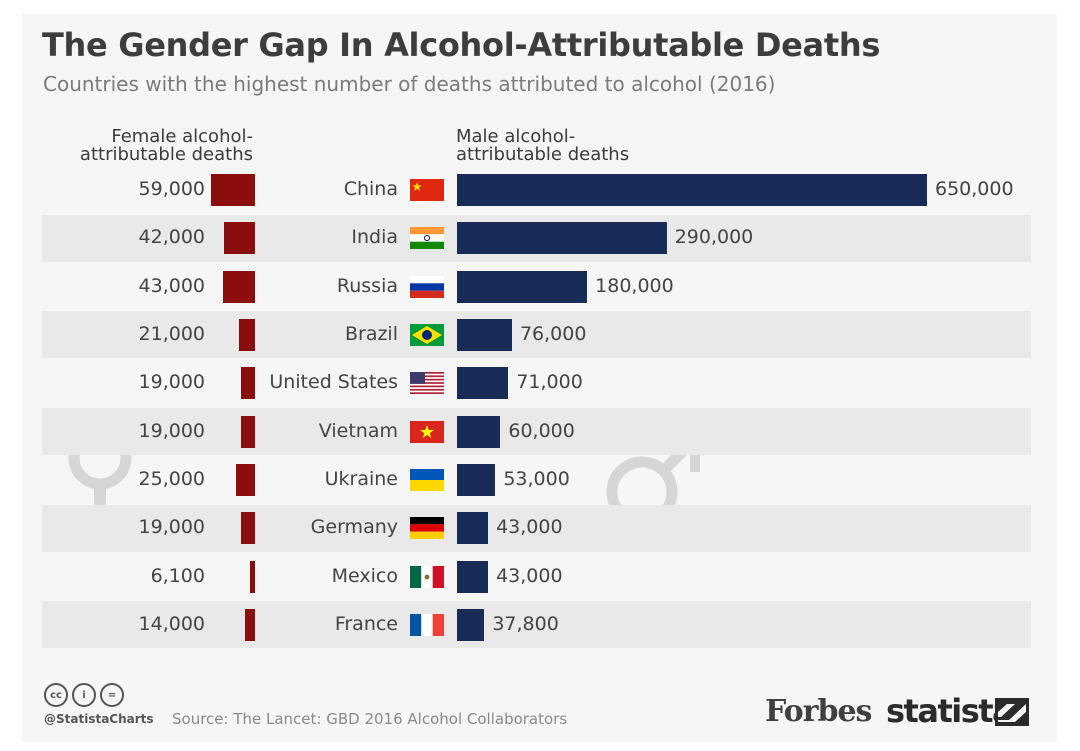  I want to click on female-value-label: 6,100, so click(177, 575).